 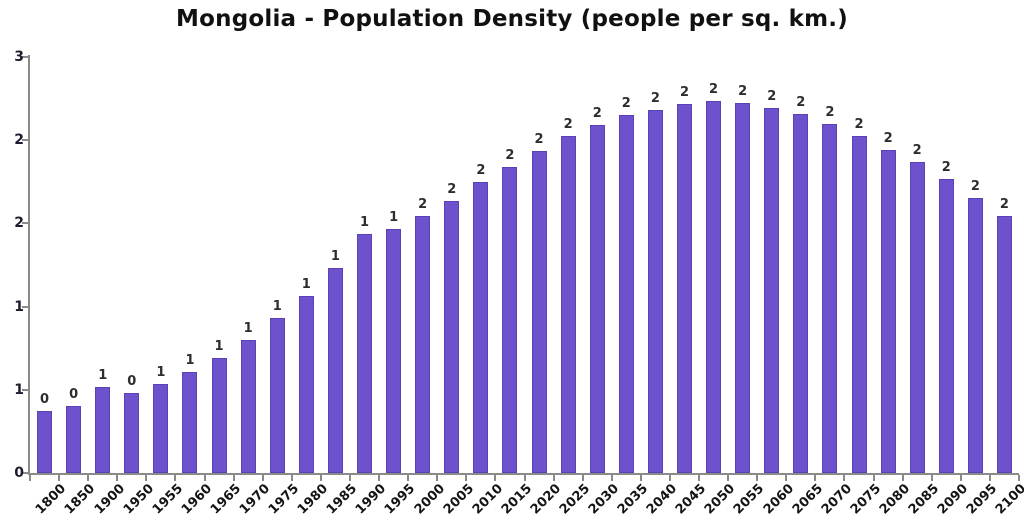 What do you see at coordinates (284, 499) in the screenshot?
I see `x-tick-label: 1975` at bounding box center [284, 499].